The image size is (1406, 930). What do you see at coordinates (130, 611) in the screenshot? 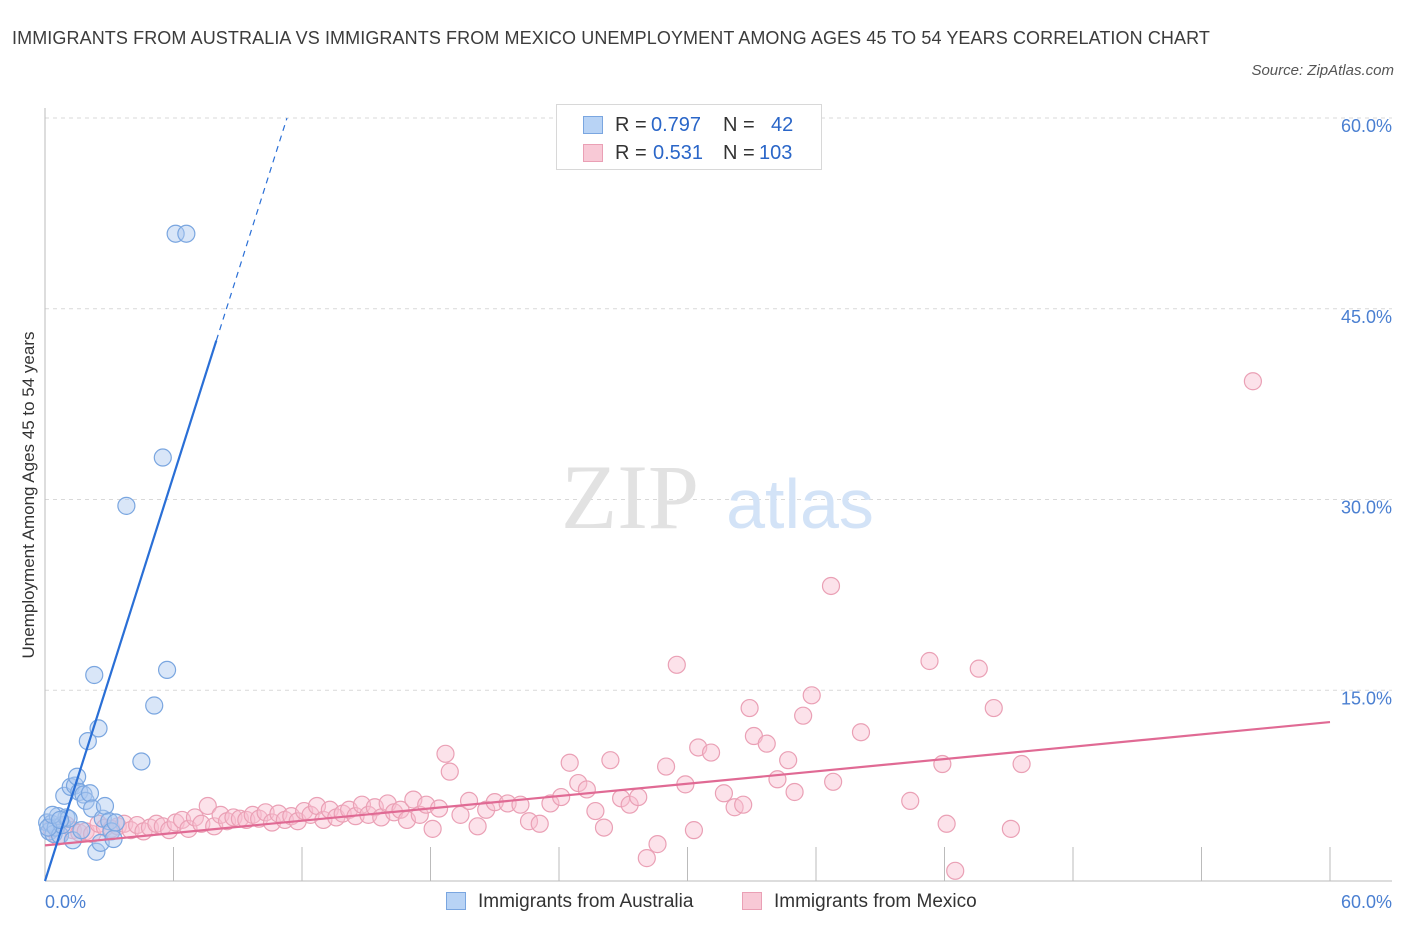
I see `australia-trend-line` at bounding box center [130, 611].